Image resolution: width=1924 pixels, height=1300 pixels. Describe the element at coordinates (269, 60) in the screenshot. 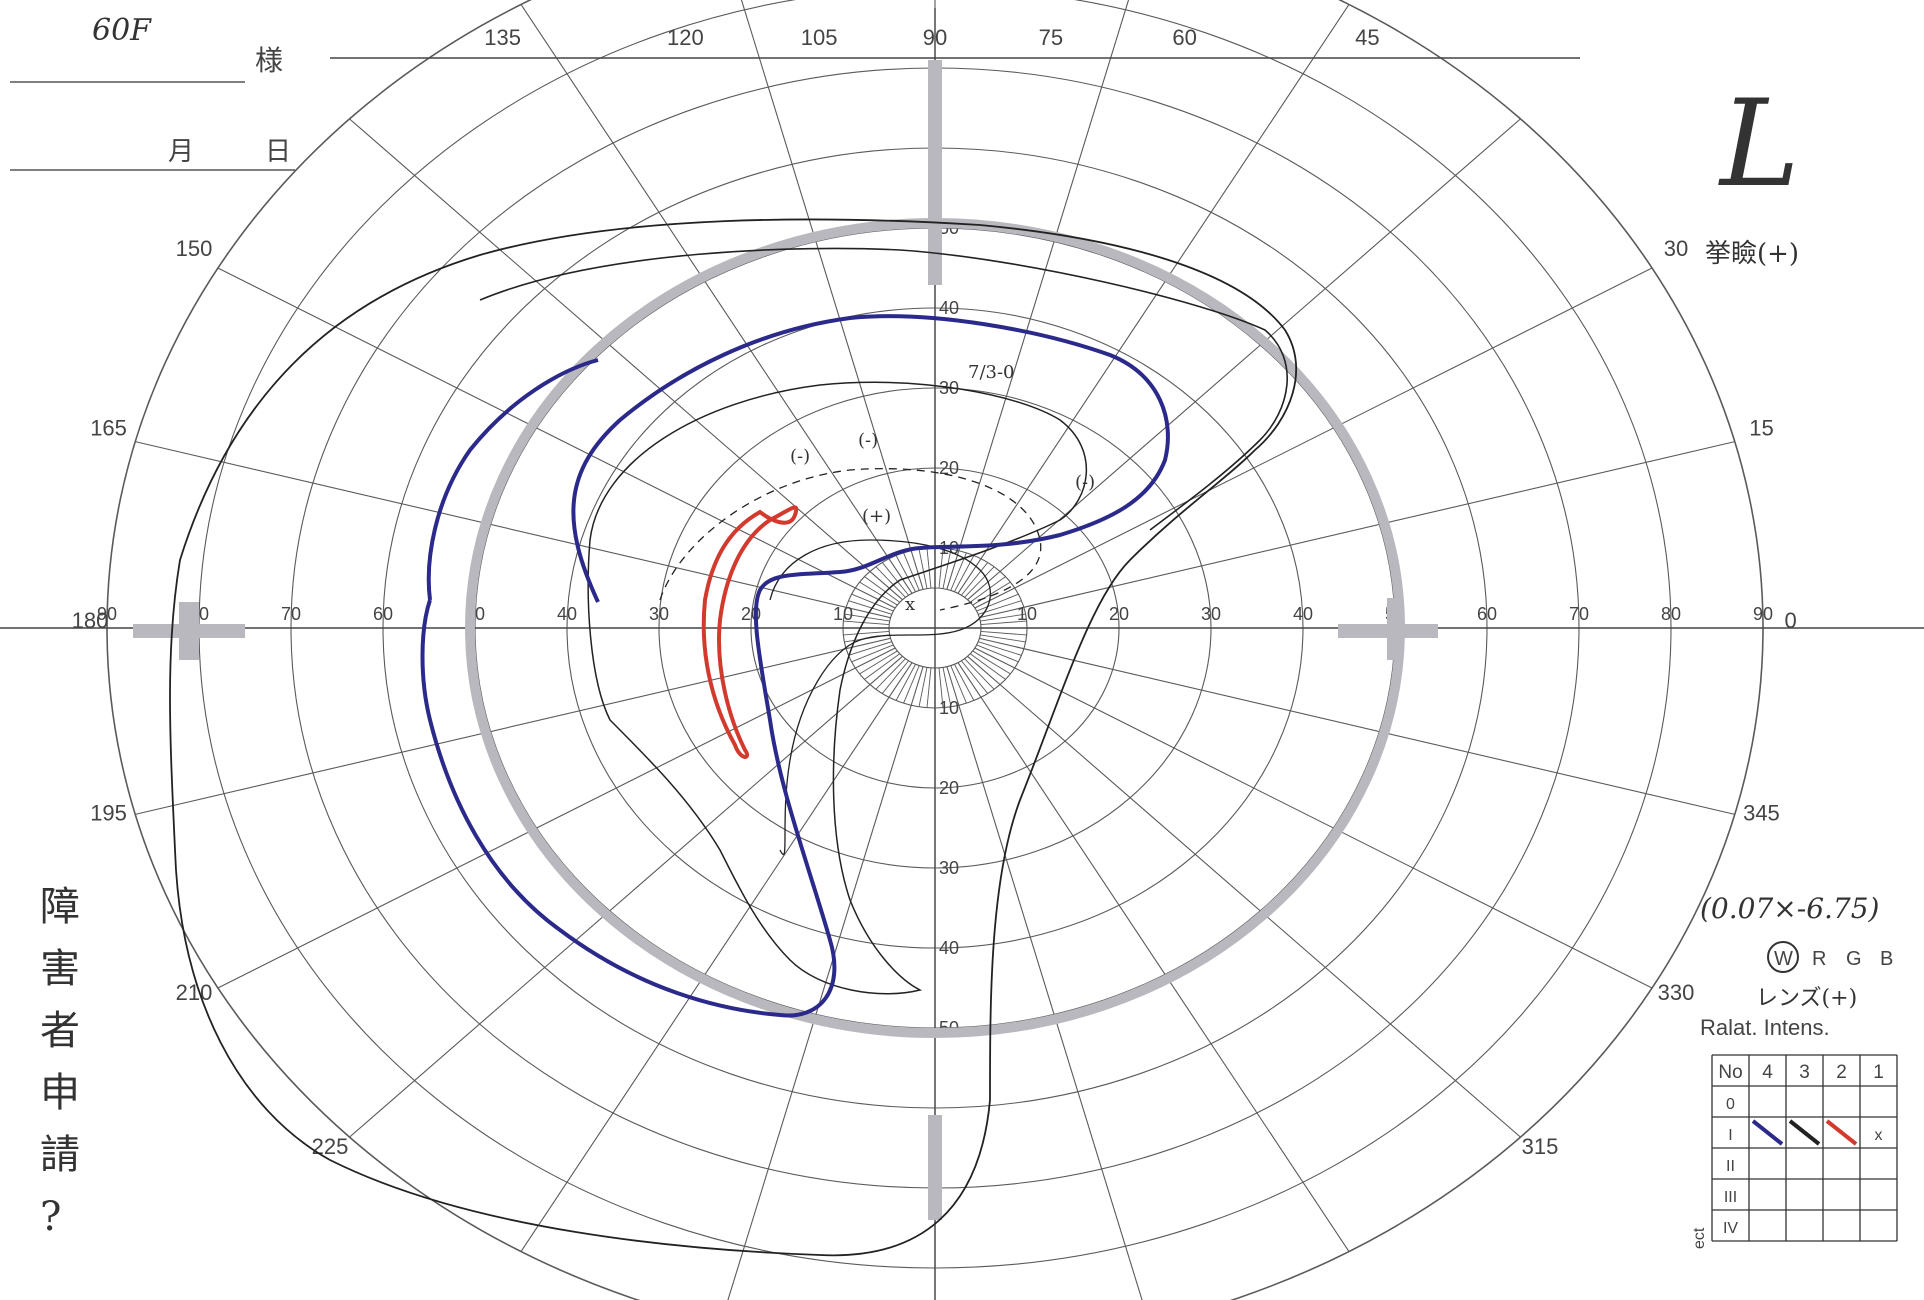

I see `sama-label: 様` at that location.